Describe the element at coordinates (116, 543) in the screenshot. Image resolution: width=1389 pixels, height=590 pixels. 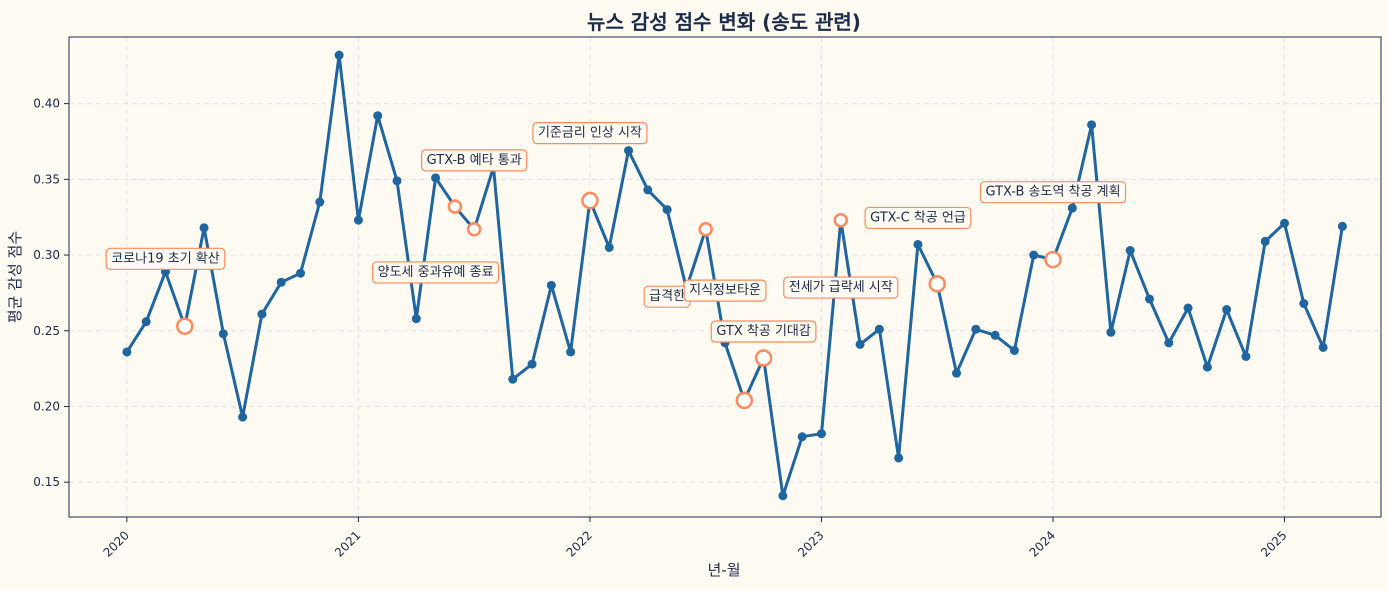
I see `x-tick-label: 2020` at that location.